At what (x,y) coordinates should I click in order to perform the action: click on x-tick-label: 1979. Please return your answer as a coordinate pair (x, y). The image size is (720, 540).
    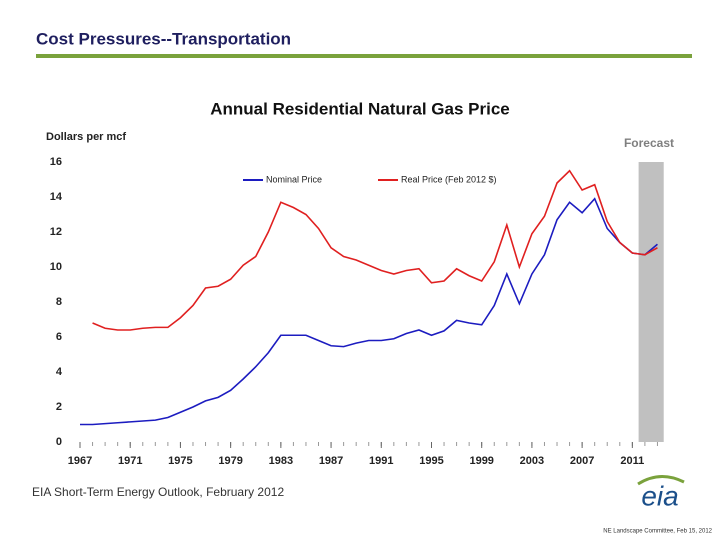
    Looking at the image, I should click on (230, 461).